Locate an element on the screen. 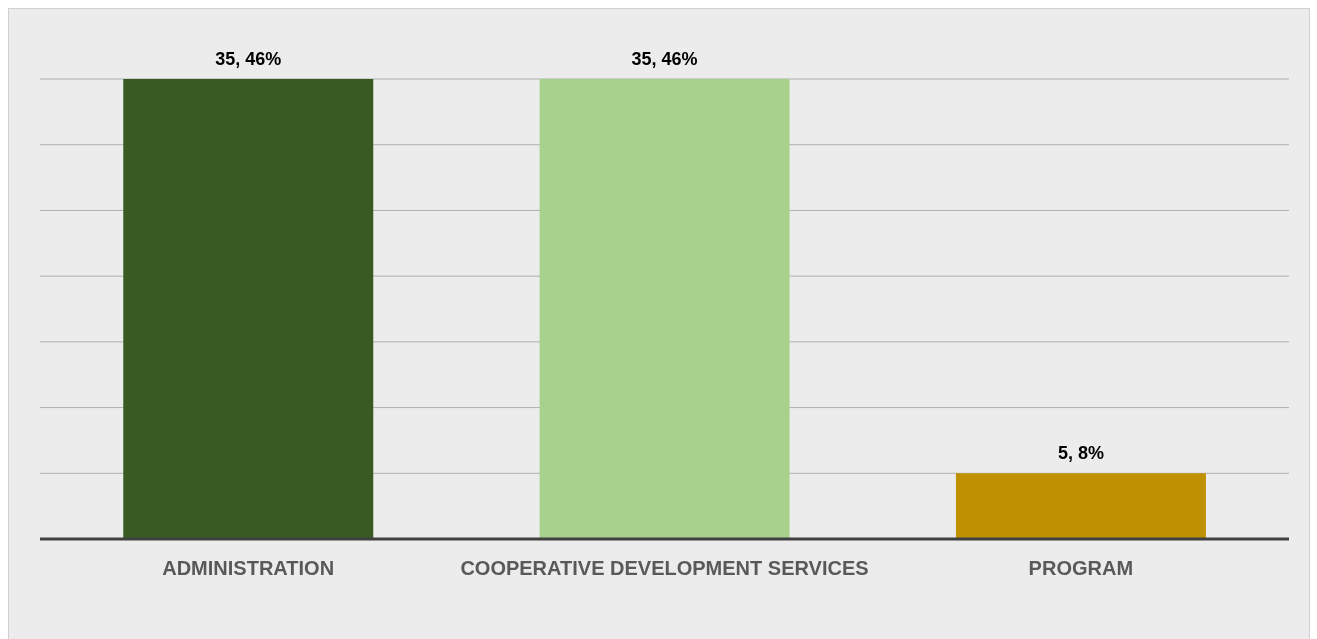 This screenshot has width=1317, height=639. x-tick-label: PROGRAM is located at coordinates (1081, 568).